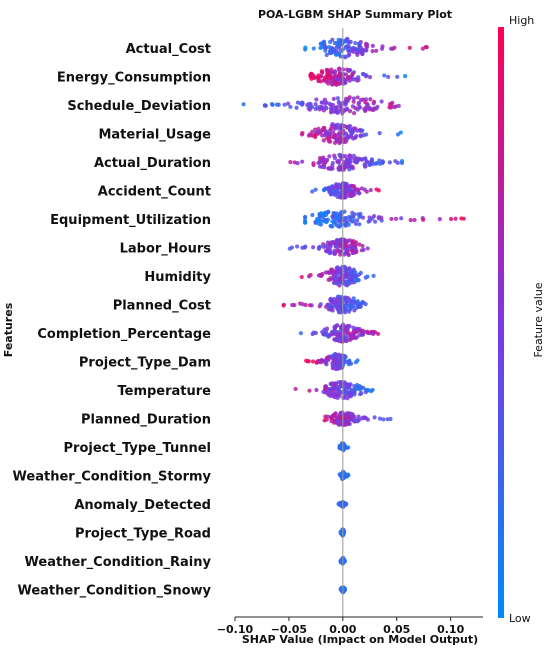 The width and height of the screenshot is (550, 654). I want to click on feature-label: Completion_Percentage, so click(124, 334).